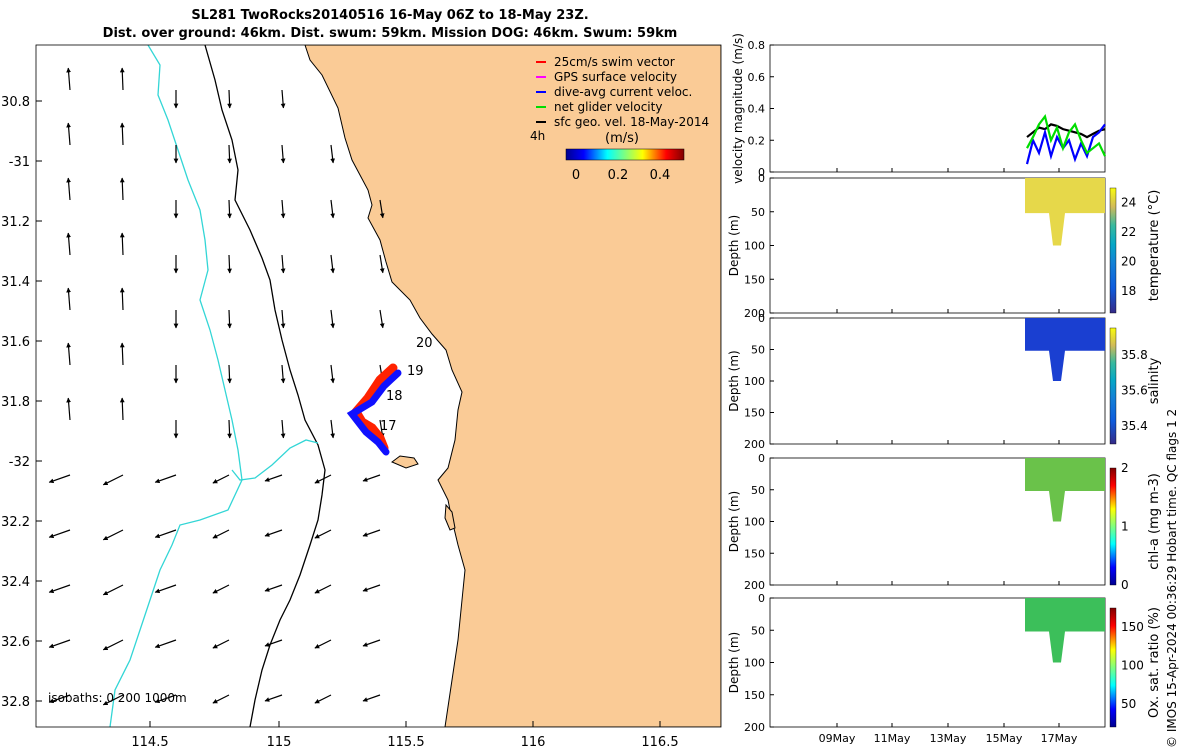  I want to click on colorbar-tick: 0, so click(576, 175).